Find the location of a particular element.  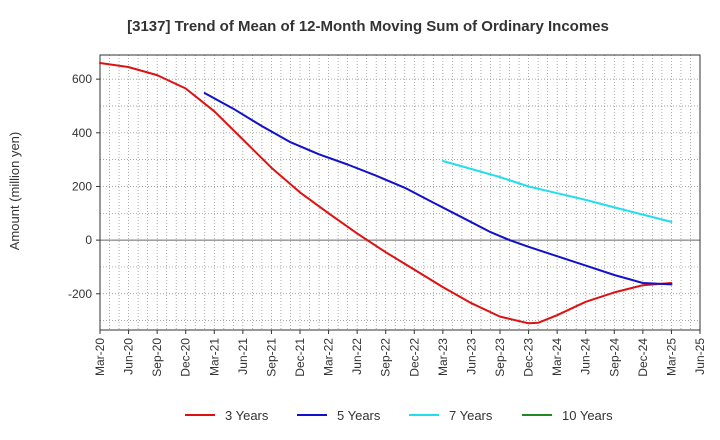

legend: 3 Years 5 Years 7 Years 10 Years is located at coordinates (399, 415).